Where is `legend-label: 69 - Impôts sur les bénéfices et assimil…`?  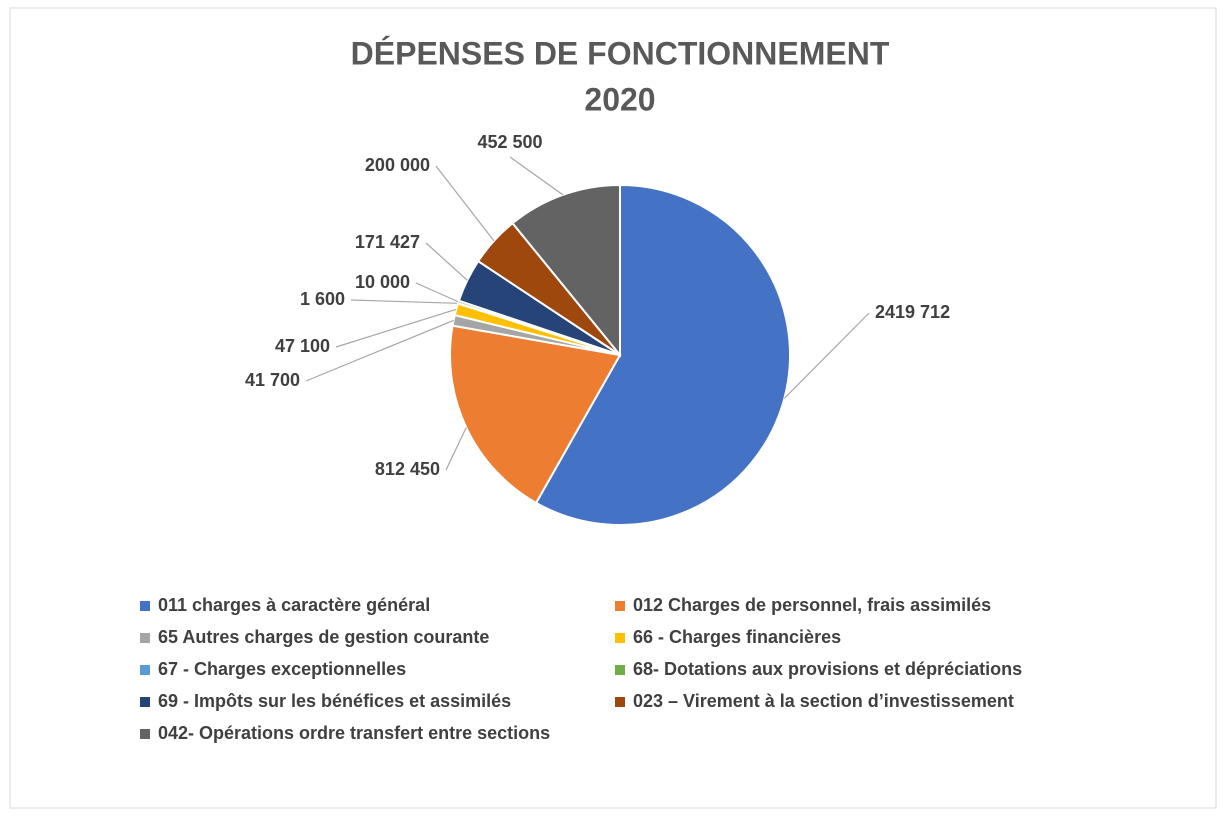 legend-label: 69 - Impôts sur les bénéfices et assimil… is located at coordinates (334, 701).